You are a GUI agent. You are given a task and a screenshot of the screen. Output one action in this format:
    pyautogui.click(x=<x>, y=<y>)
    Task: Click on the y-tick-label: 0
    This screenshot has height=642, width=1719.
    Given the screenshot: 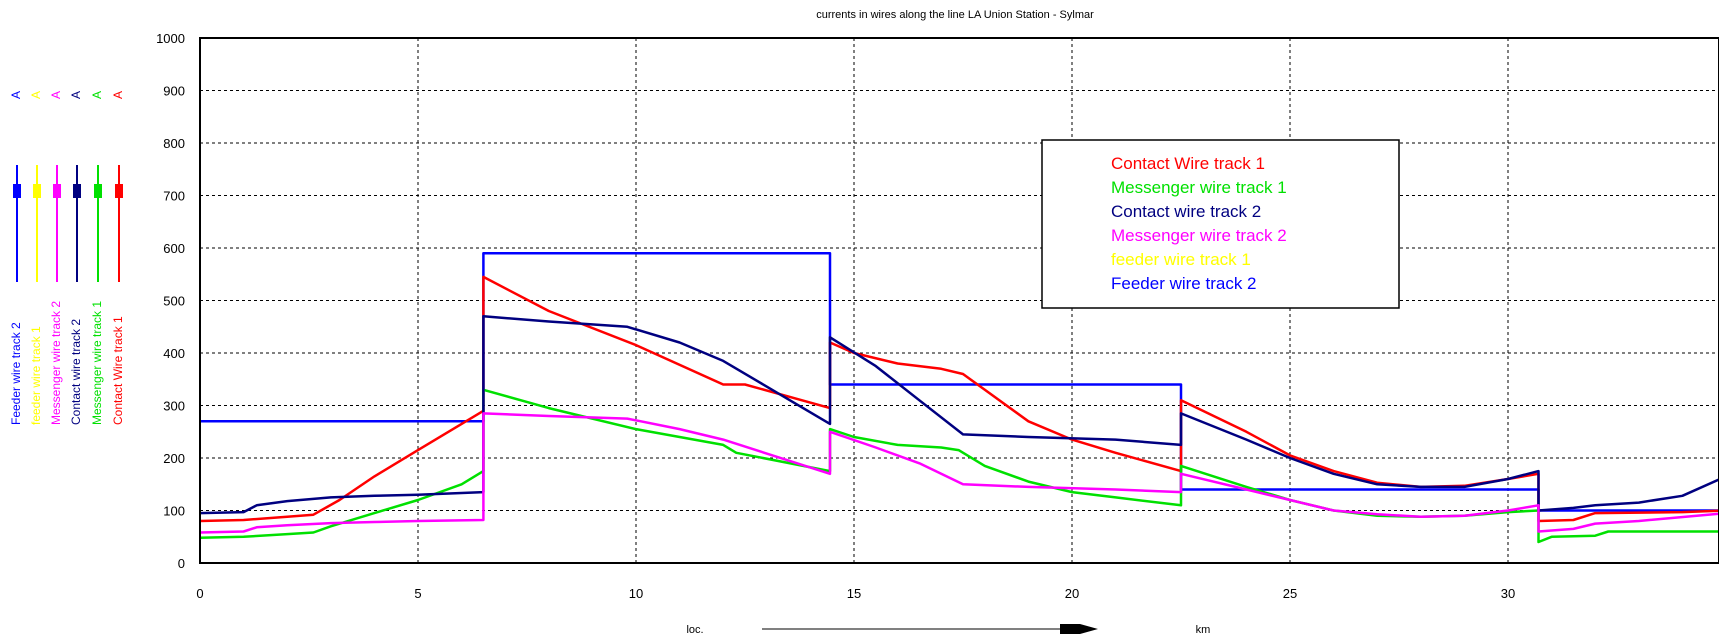 What is the action you would take?
    pyautogui.click(x=181, y=563)
    